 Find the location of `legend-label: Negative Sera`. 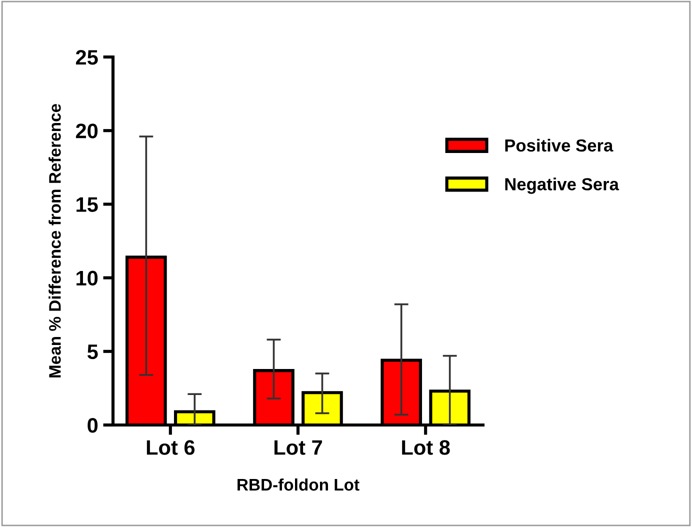

legend-label: Negative Sera is located at coordinates (562, 186).